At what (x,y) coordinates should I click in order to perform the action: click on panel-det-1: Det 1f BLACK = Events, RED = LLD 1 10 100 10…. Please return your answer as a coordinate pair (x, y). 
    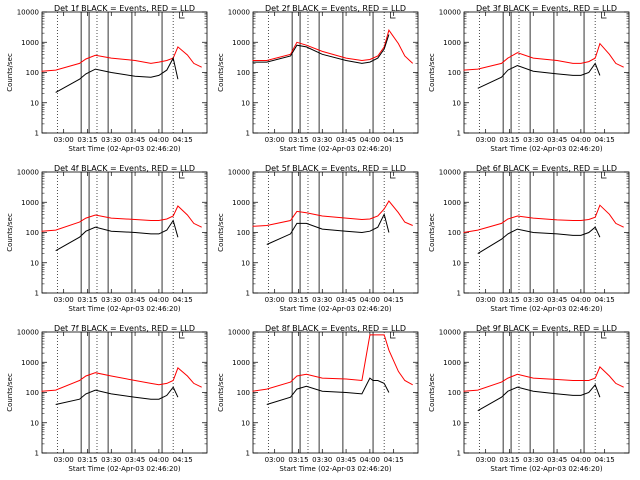
    Looking at the image, I should click on (107, 78).